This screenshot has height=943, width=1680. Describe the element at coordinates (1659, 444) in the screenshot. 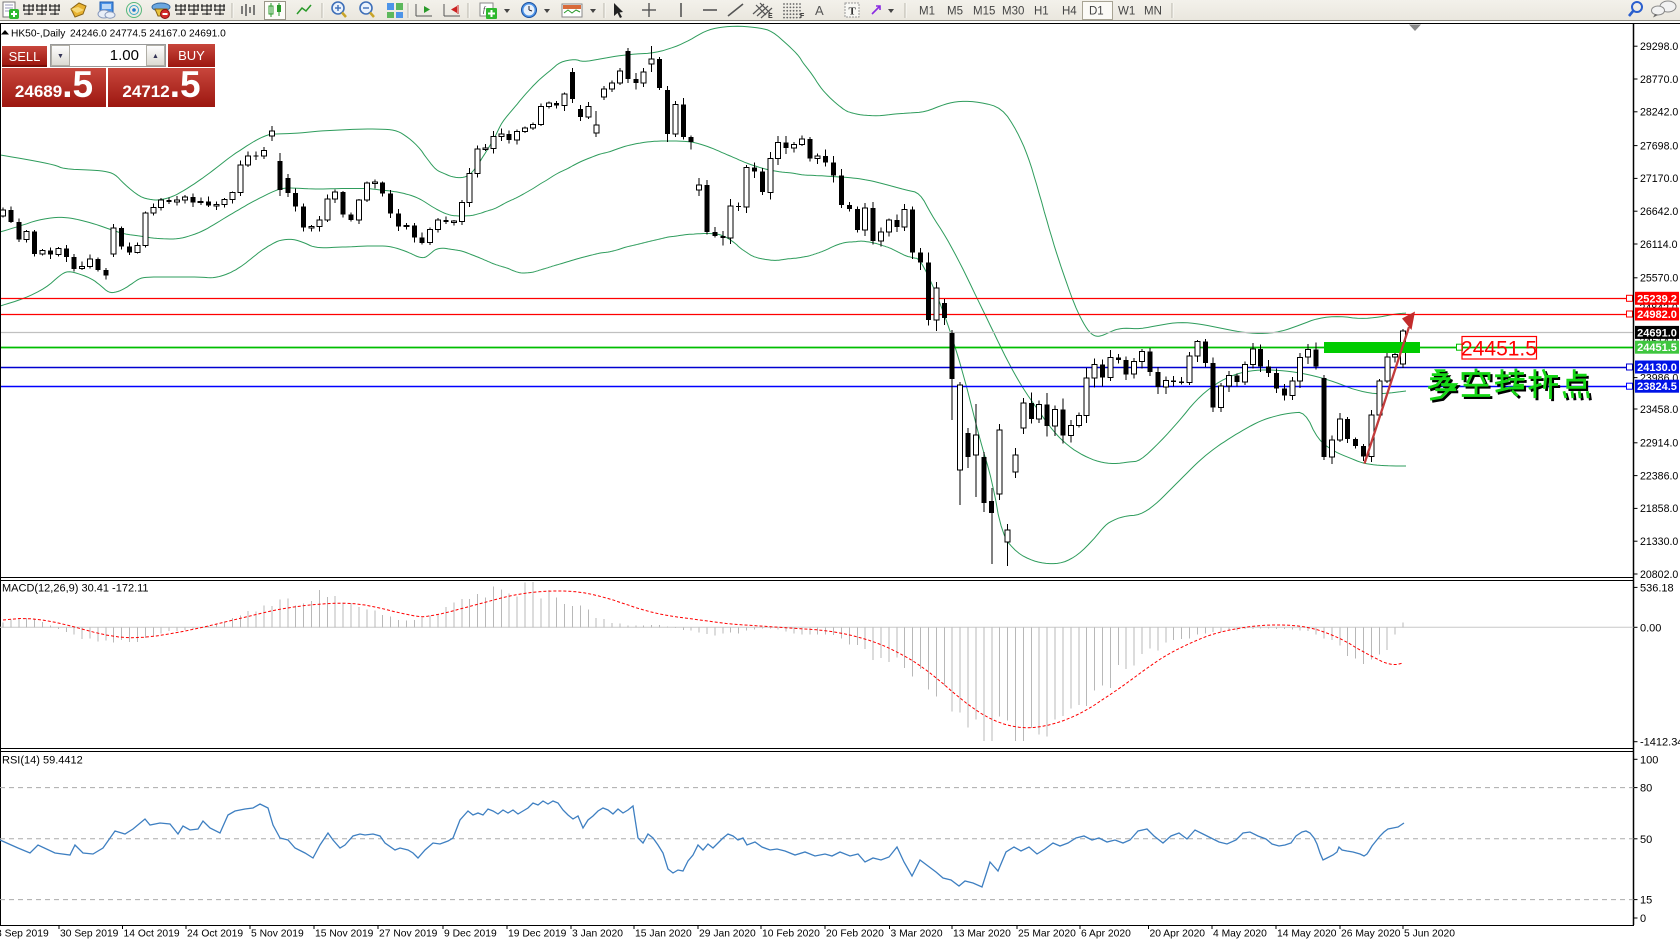

I see `svg-text: 22914.0` at that location.